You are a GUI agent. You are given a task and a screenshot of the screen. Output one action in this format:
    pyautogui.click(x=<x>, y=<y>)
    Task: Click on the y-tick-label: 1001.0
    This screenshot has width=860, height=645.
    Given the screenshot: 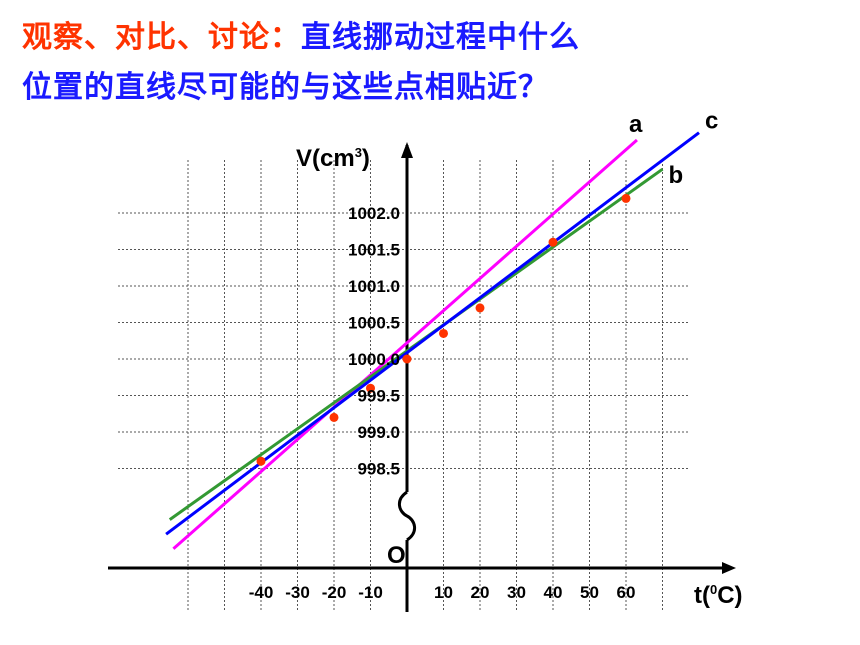 What is the action you would take?
    pyautogui.click(x=374, y=286)
    